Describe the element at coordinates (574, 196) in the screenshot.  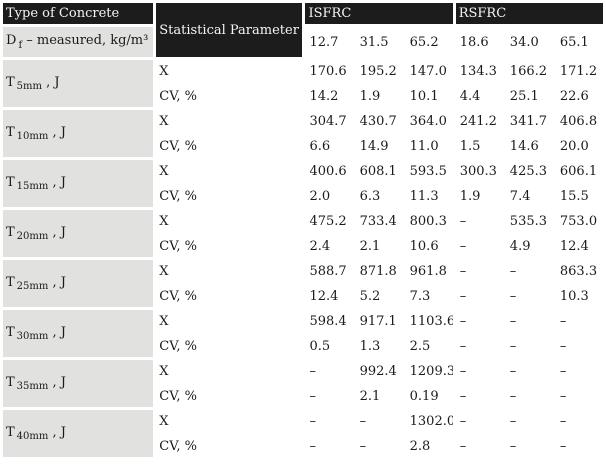
I see `value-cell: 15.5` at that location.